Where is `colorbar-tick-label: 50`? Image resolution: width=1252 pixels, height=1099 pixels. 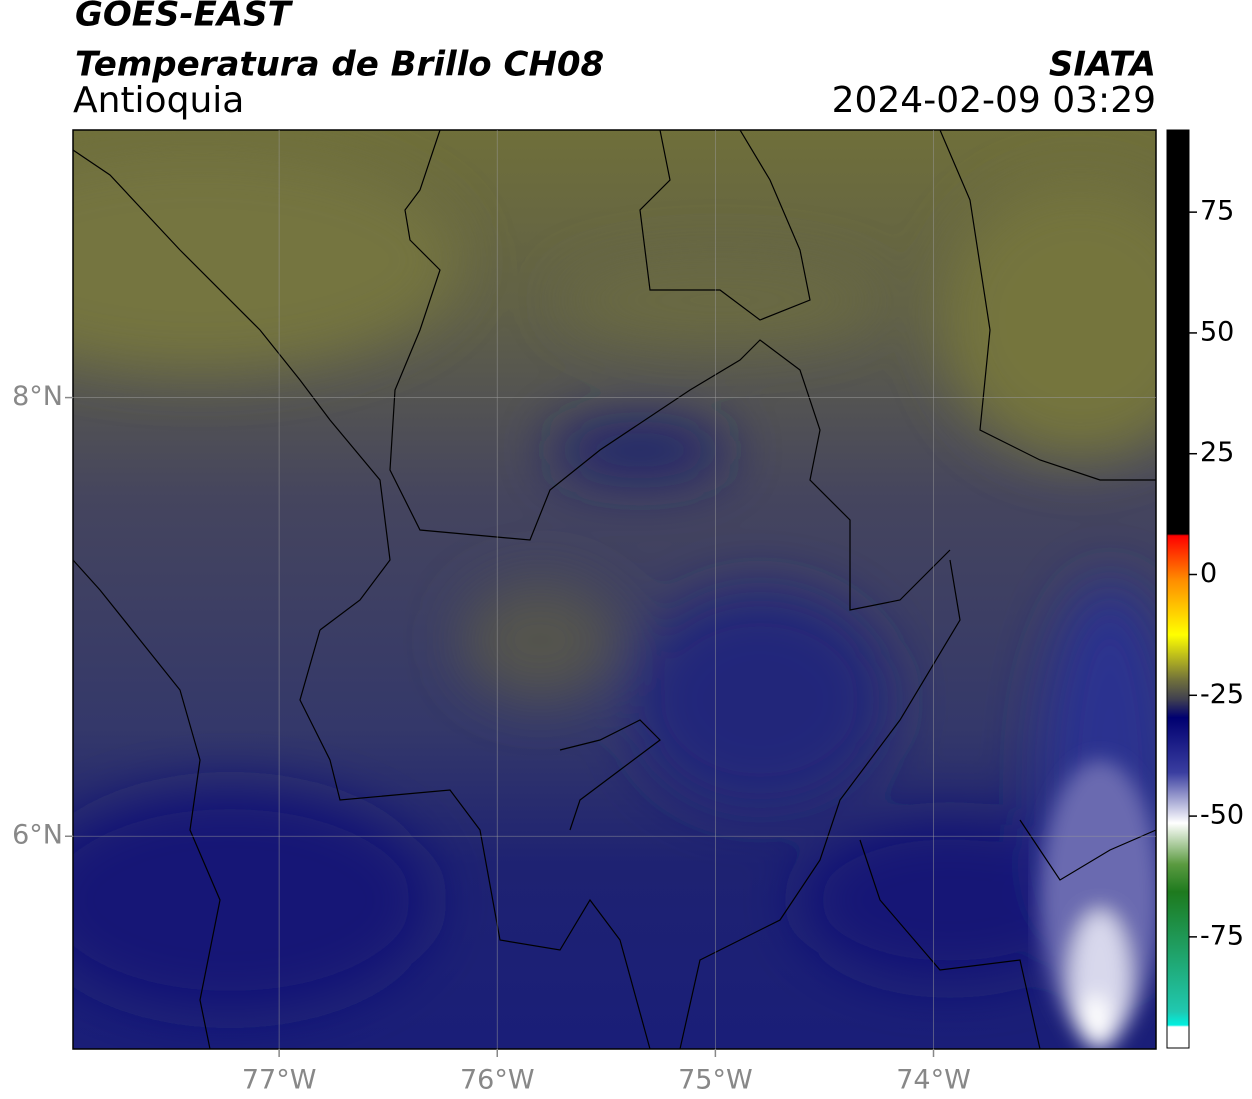
colorbar-tick-label: 50 is located at coordinates (1217, 331).